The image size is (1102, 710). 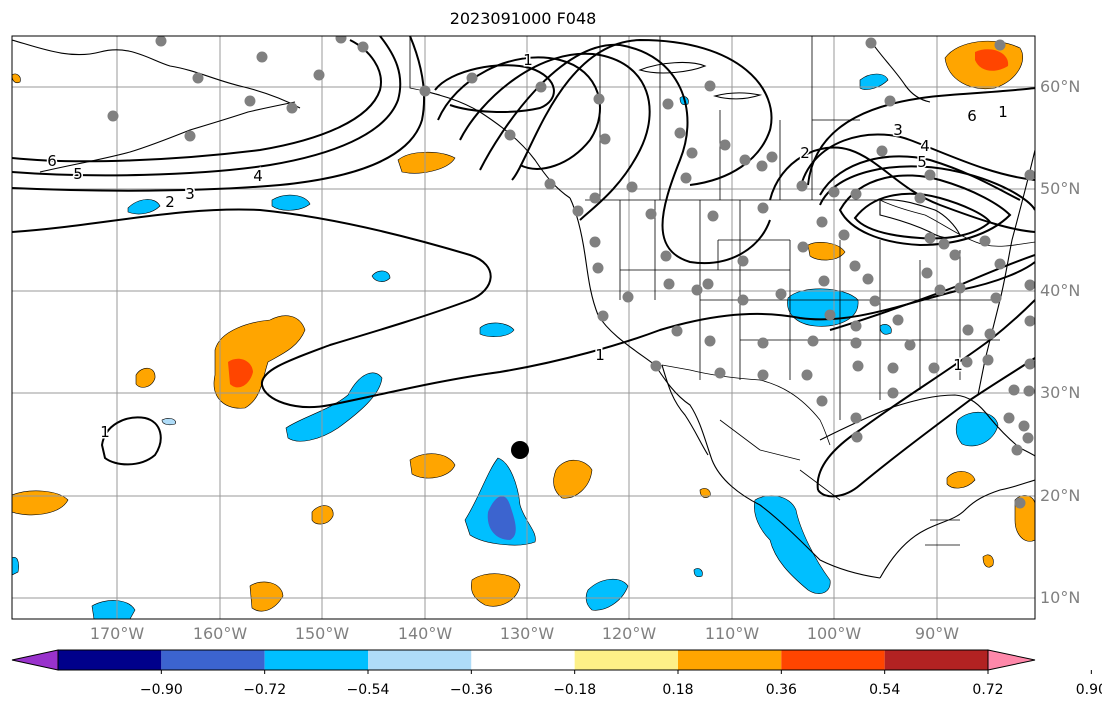 I want to click on contour-label: 3, so click(x=190, y=194).